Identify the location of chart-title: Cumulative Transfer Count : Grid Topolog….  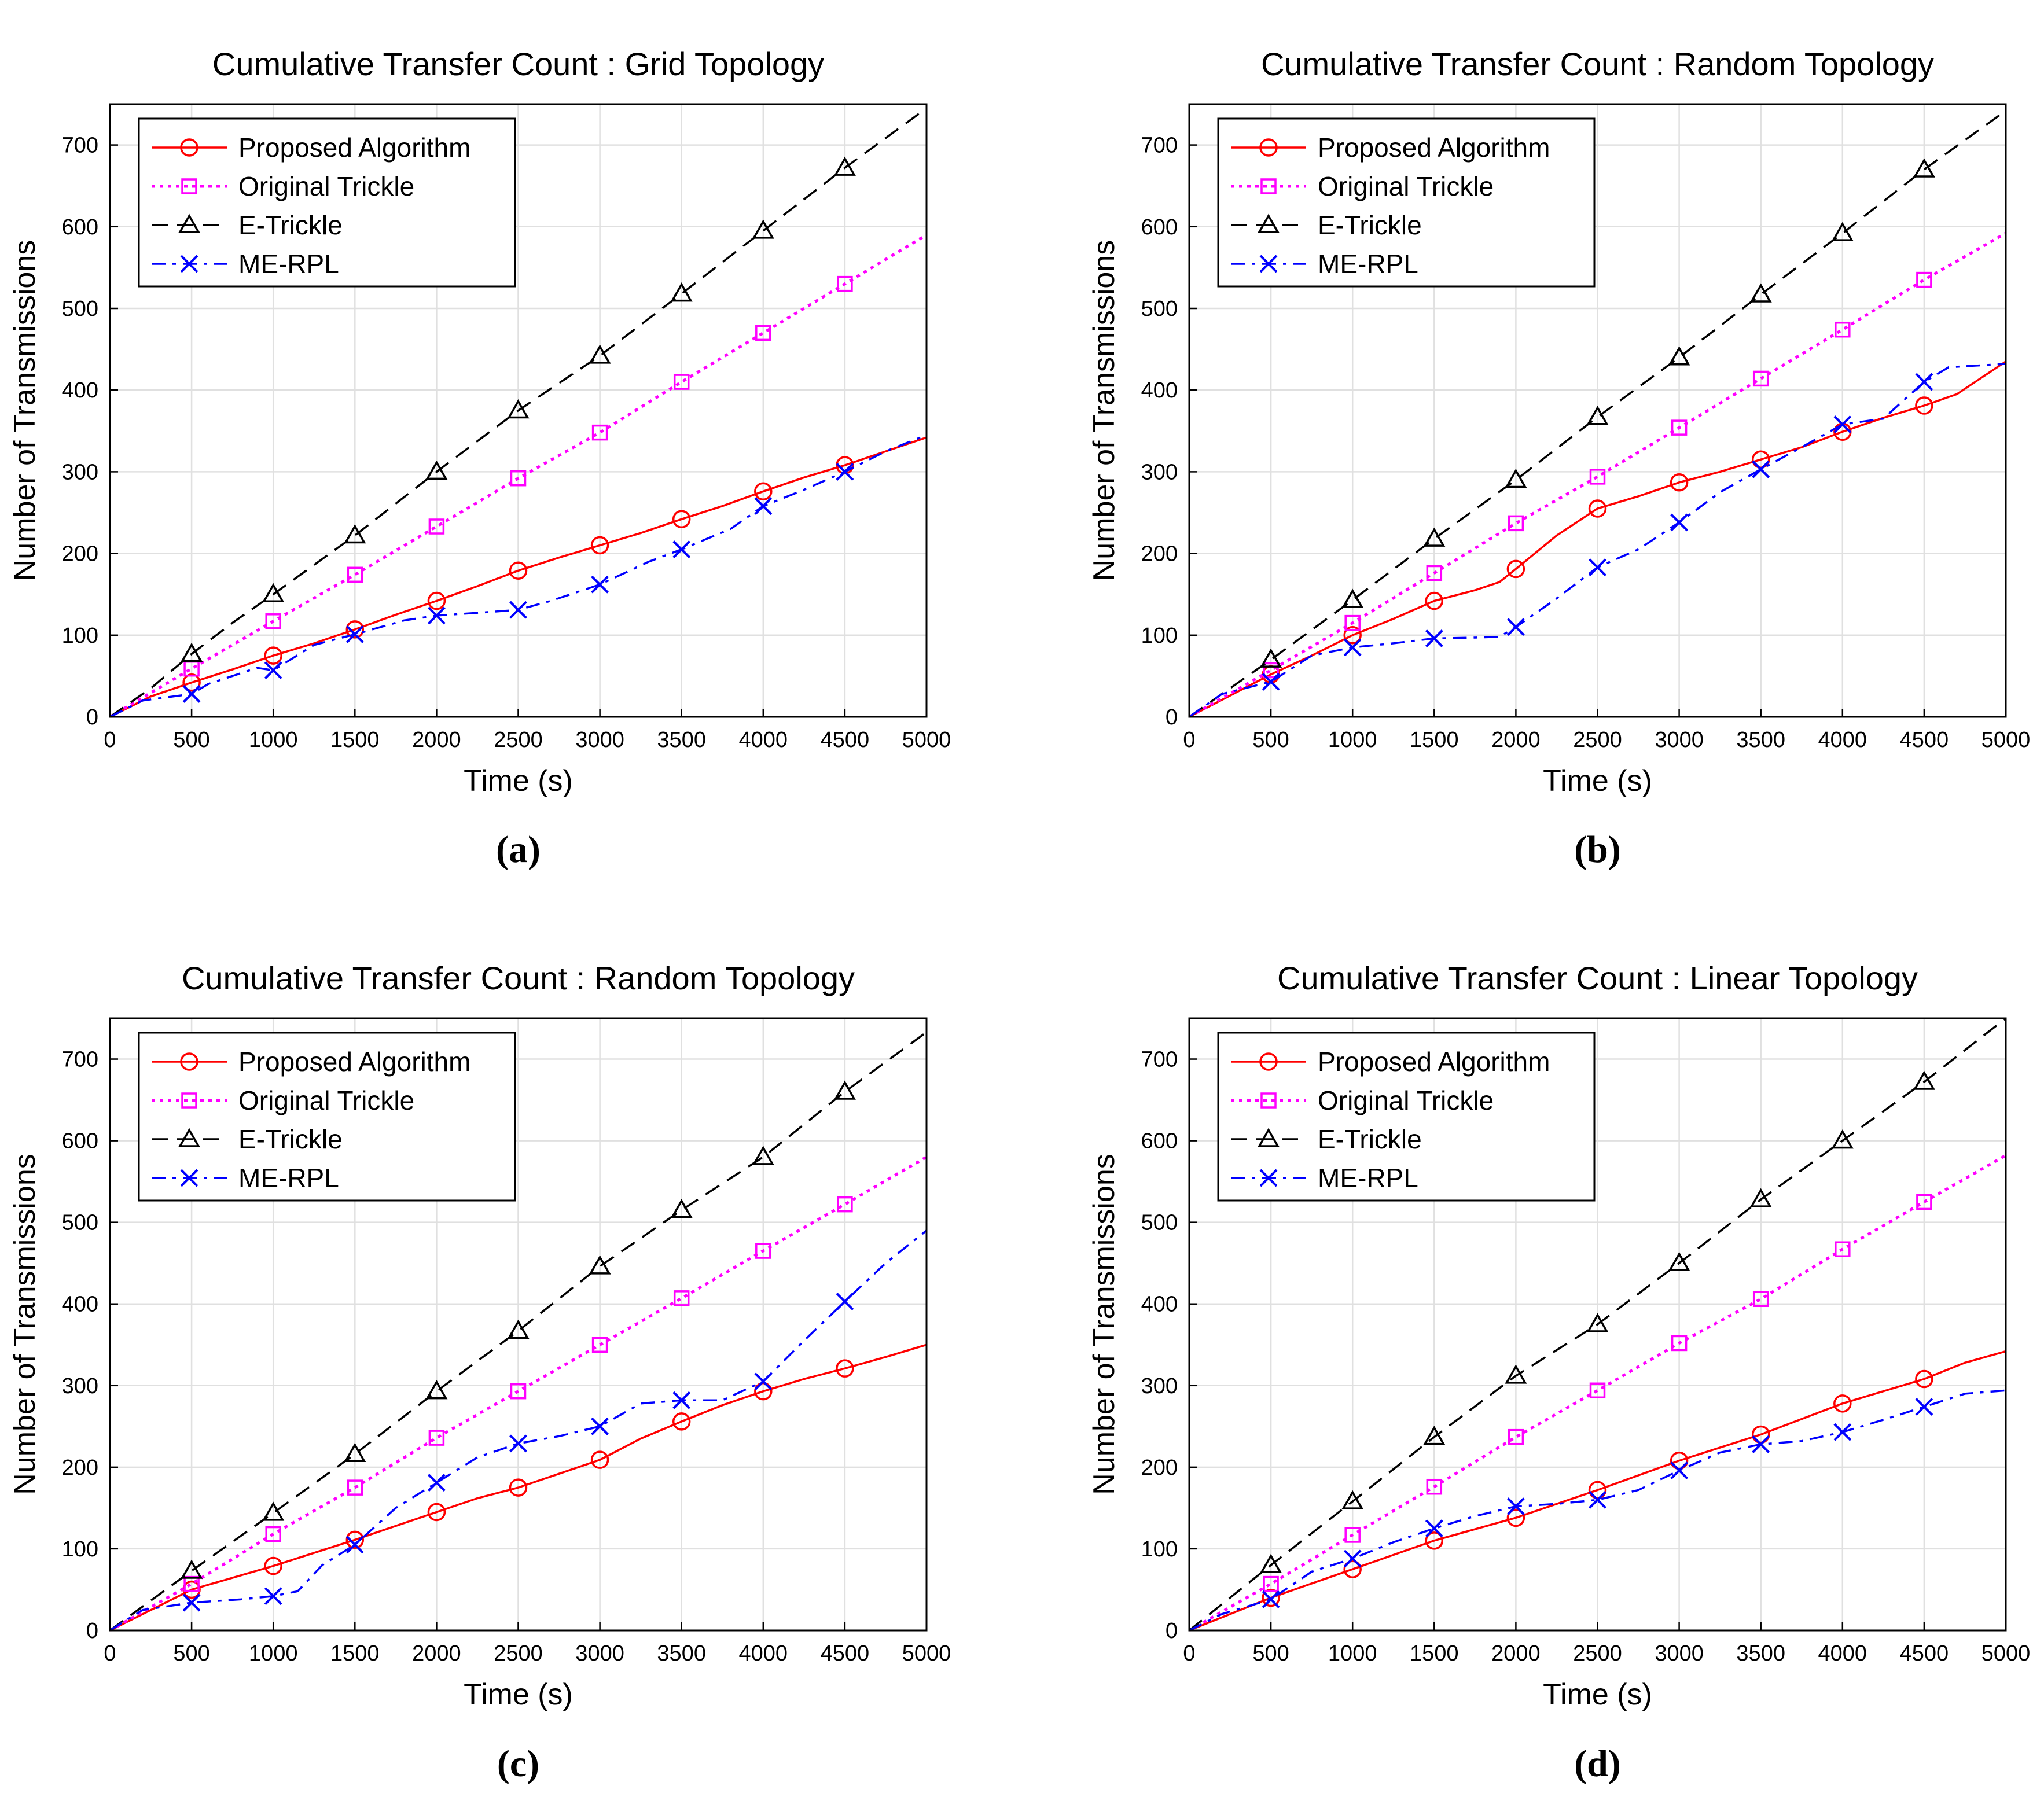
(518, 64).